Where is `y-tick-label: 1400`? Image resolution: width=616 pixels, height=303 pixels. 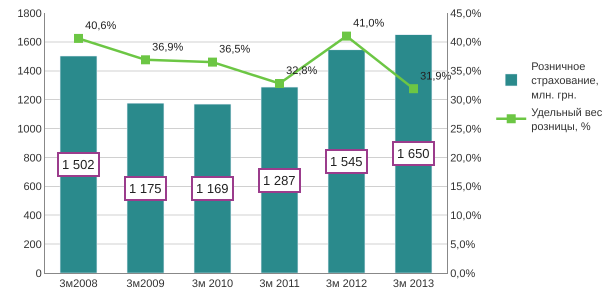
y-tick-label: 1400 is located at coordinates (29, 72).